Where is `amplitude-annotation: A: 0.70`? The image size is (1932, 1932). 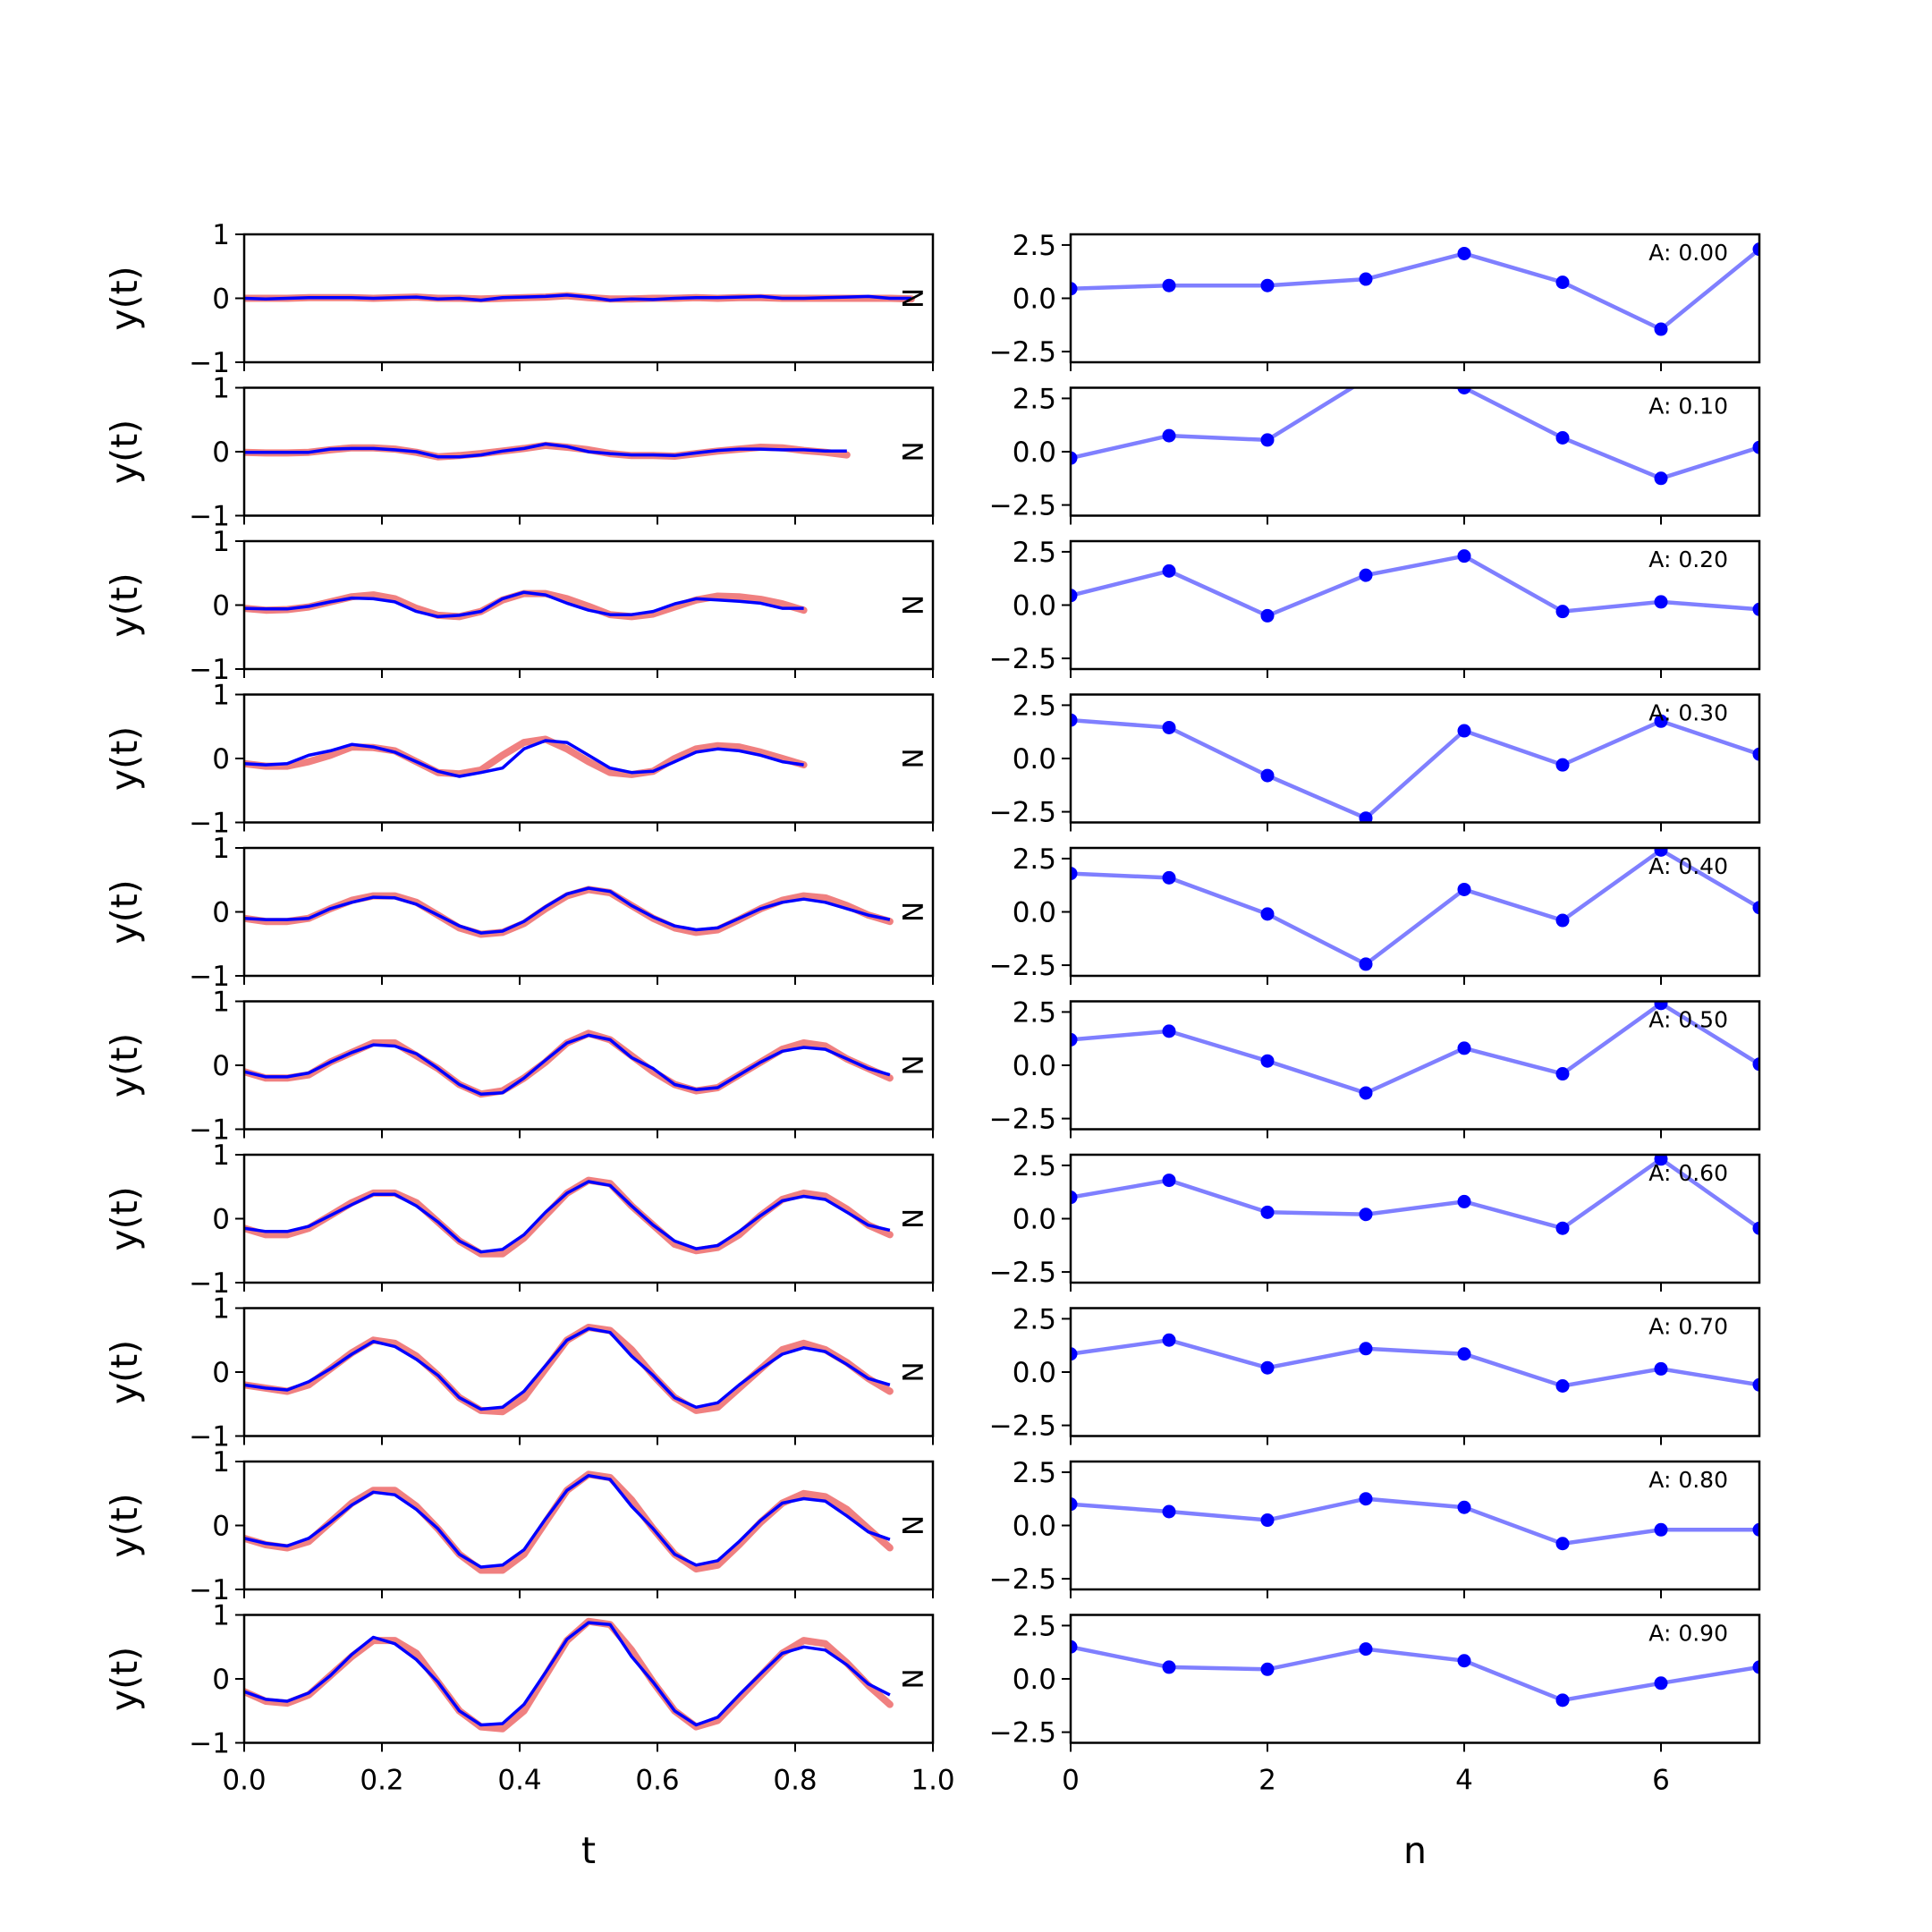
amplitude-annotation: A: 0.70 is located at coordinates (1688, 1327).